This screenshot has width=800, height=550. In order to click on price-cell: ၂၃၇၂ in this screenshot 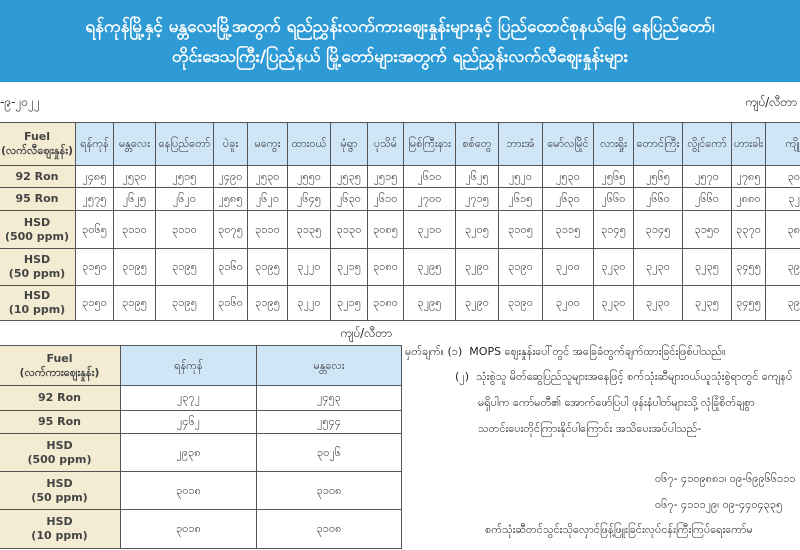, I will do `click(188, 398)`.